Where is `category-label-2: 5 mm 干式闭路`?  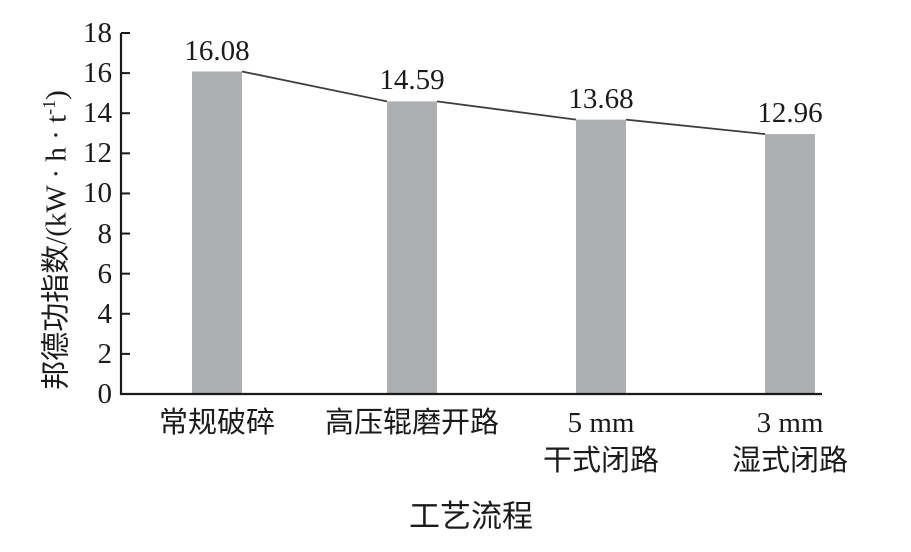 category-label-2: 5 mm 干式闭路 is located at coordinates (600, 442).